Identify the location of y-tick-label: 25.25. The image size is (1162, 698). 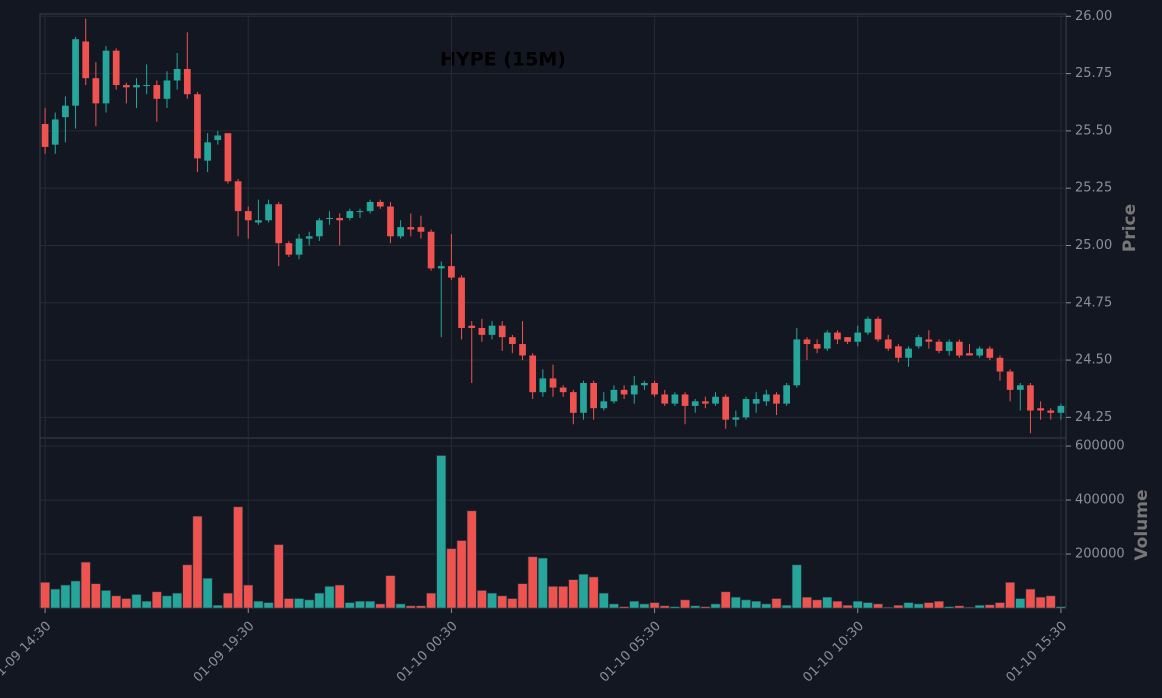
(1093, 188).